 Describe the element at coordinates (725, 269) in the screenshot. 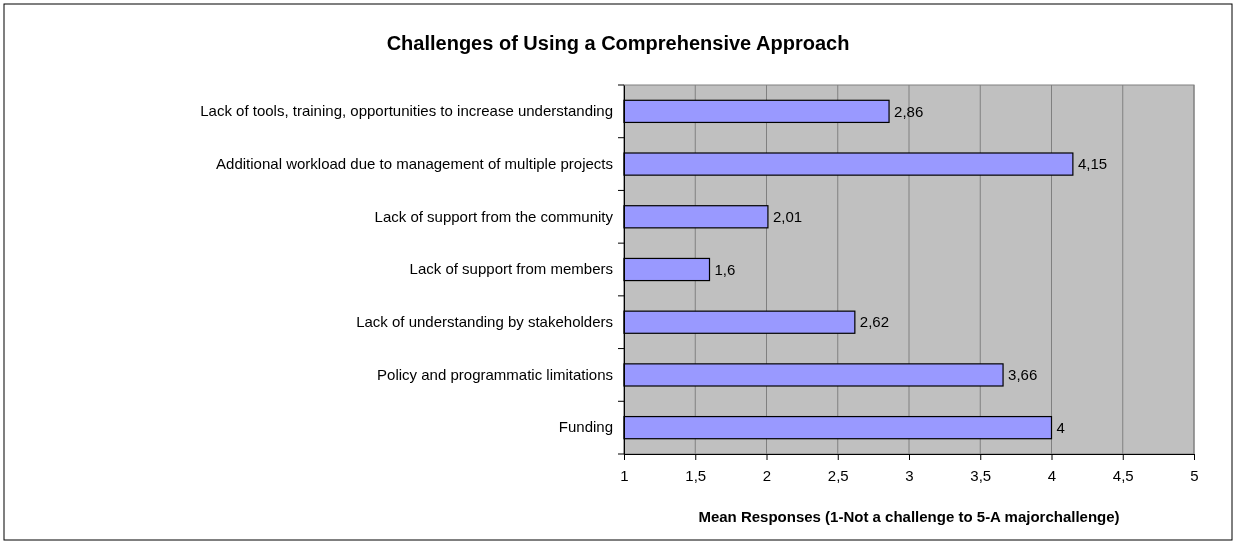

I see `data-label: 1,6` at that location.